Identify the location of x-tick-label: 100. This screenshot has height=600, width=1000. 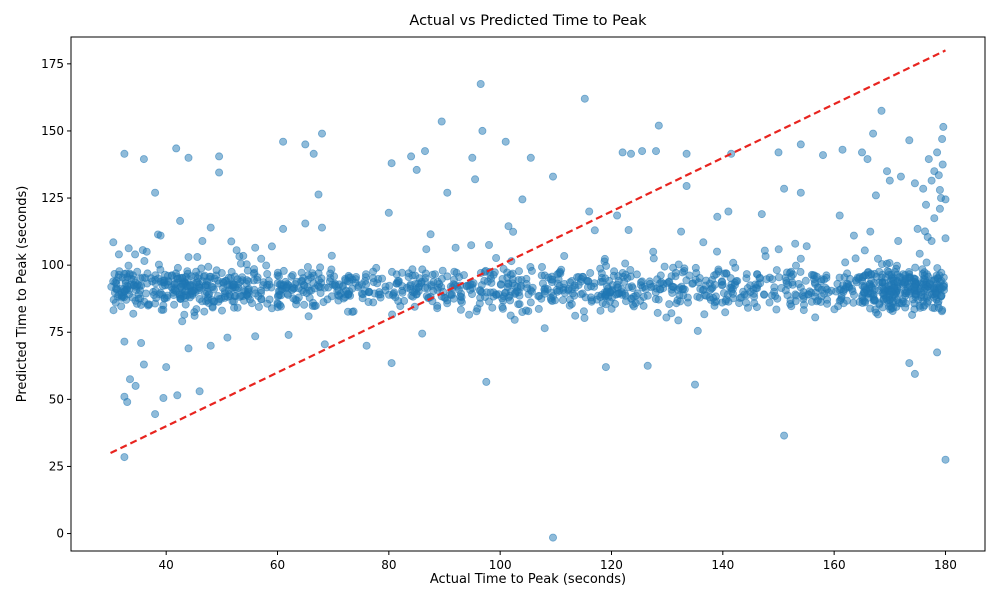
(500, 565).